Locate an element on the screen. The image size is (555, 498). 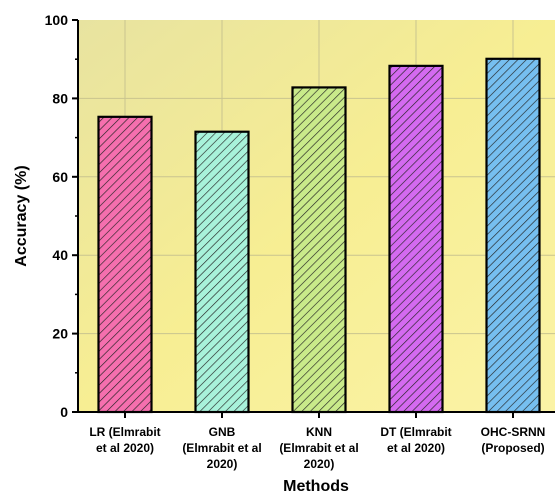
y-tick-label: 80 is located at coordinates (60, 98).